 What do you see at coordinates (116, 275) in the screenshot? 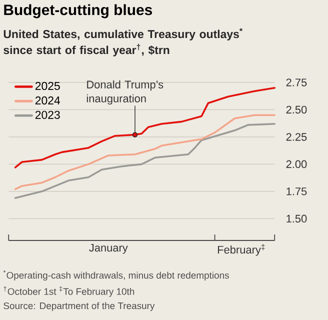
I see `text: $^{*}$Operating-cash withdrawals, minus debt redemptions` at bounding box center [116, 275].